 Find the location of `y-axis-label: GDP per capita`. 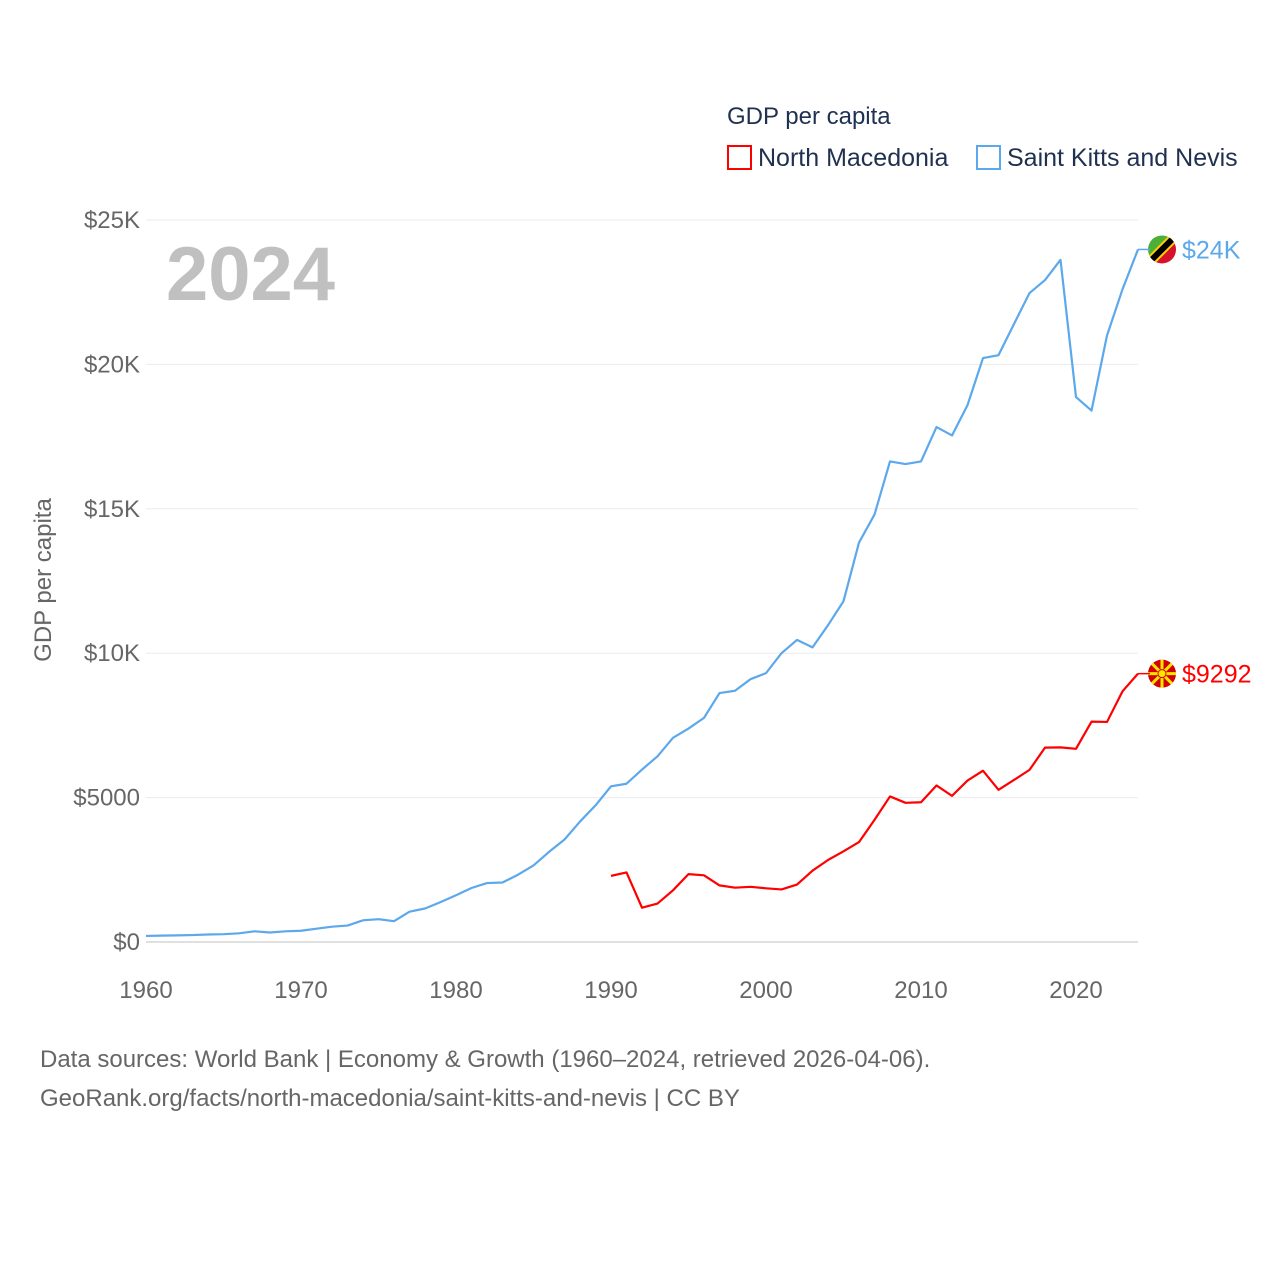

y-axis-label: GDP per capita is located at coordinates (43, 580).